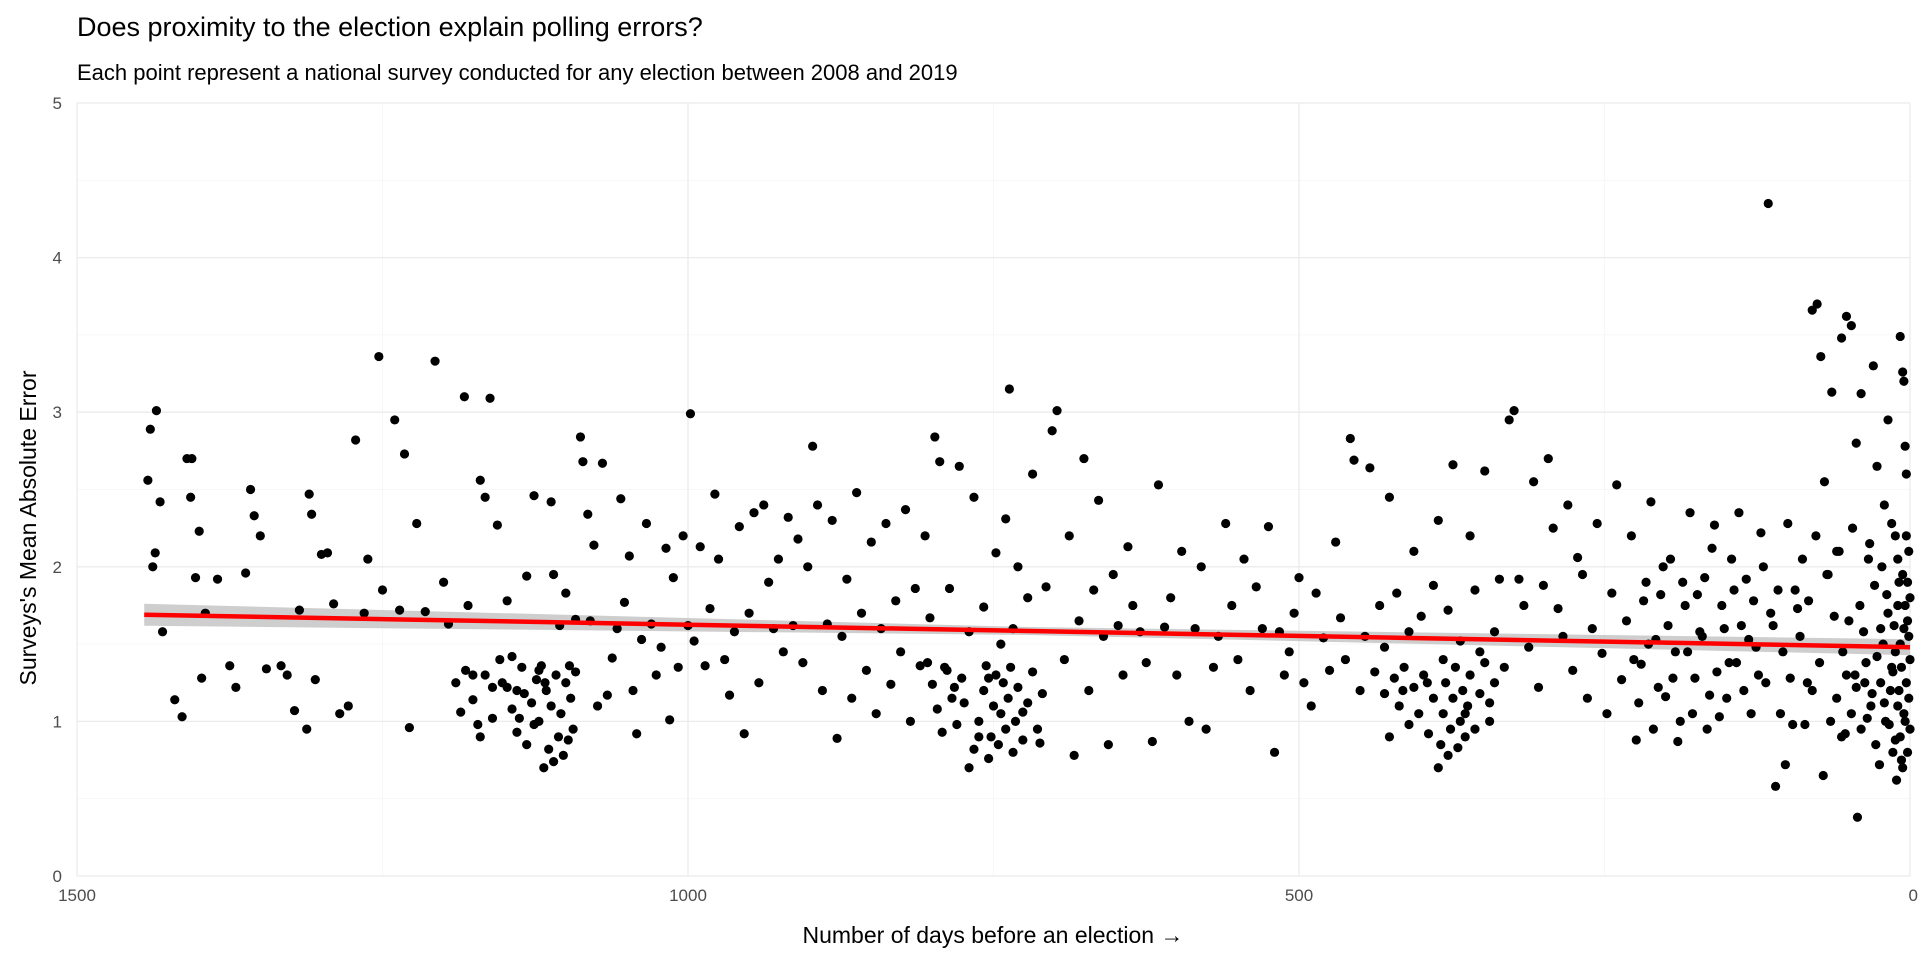 The width and height of the screenshot is (1920, 960). Describe the element at coordinates (57, 258) in the screenshot. I see `y-tick-label: 4` at that location.